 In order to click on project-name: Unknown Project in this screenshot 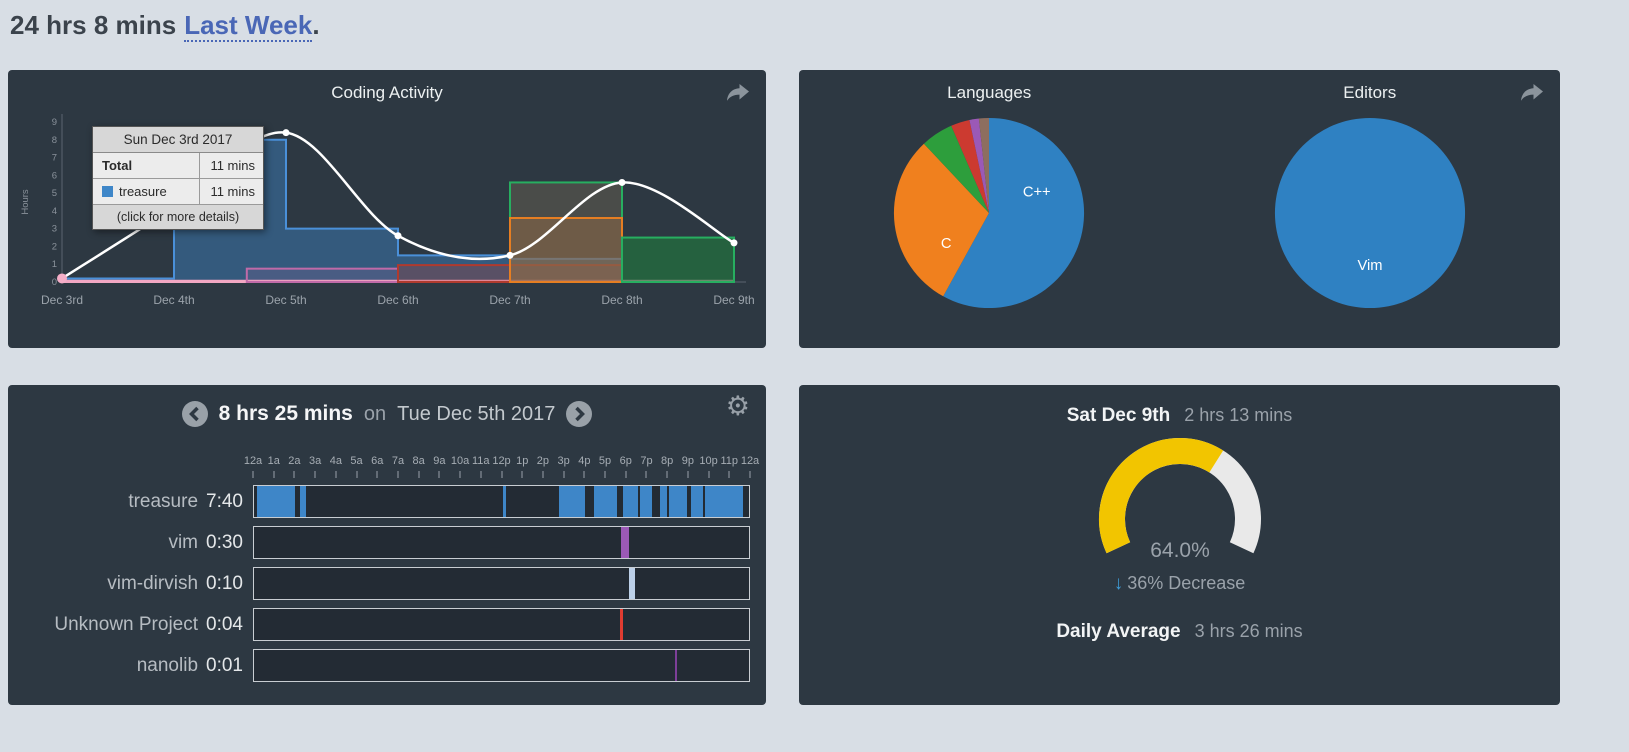, I will do `click(126, 624)`.